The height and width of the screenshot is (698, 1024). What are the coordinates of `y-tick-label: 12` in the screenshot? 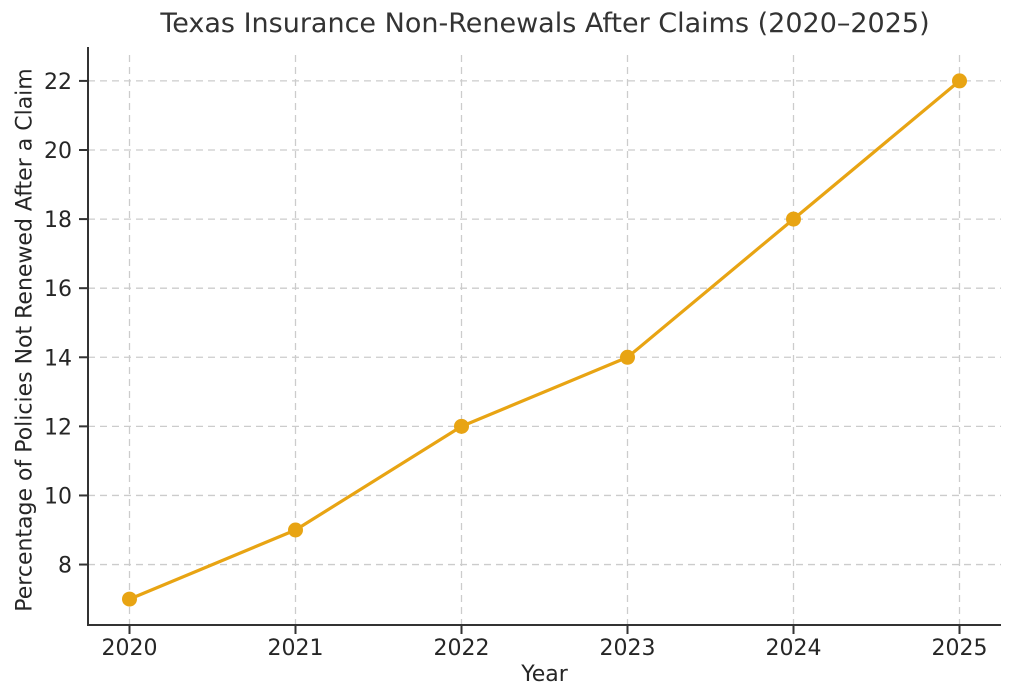 It's located at (58, 427).